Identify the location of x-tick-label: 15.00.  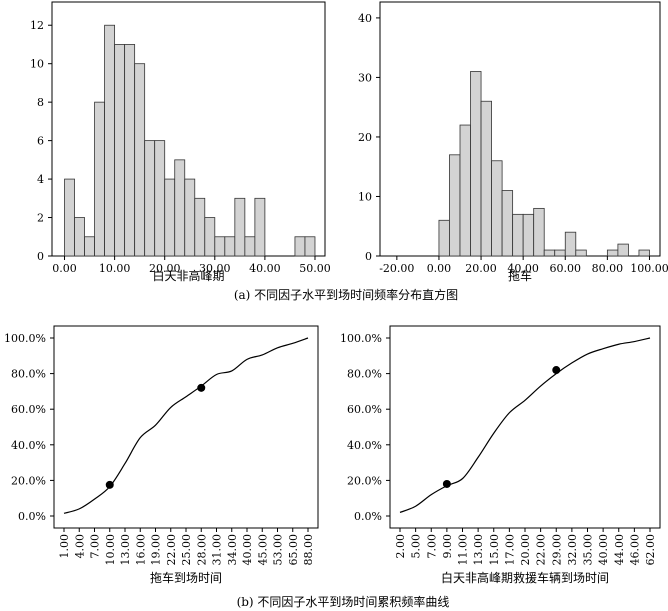
(494, 550).